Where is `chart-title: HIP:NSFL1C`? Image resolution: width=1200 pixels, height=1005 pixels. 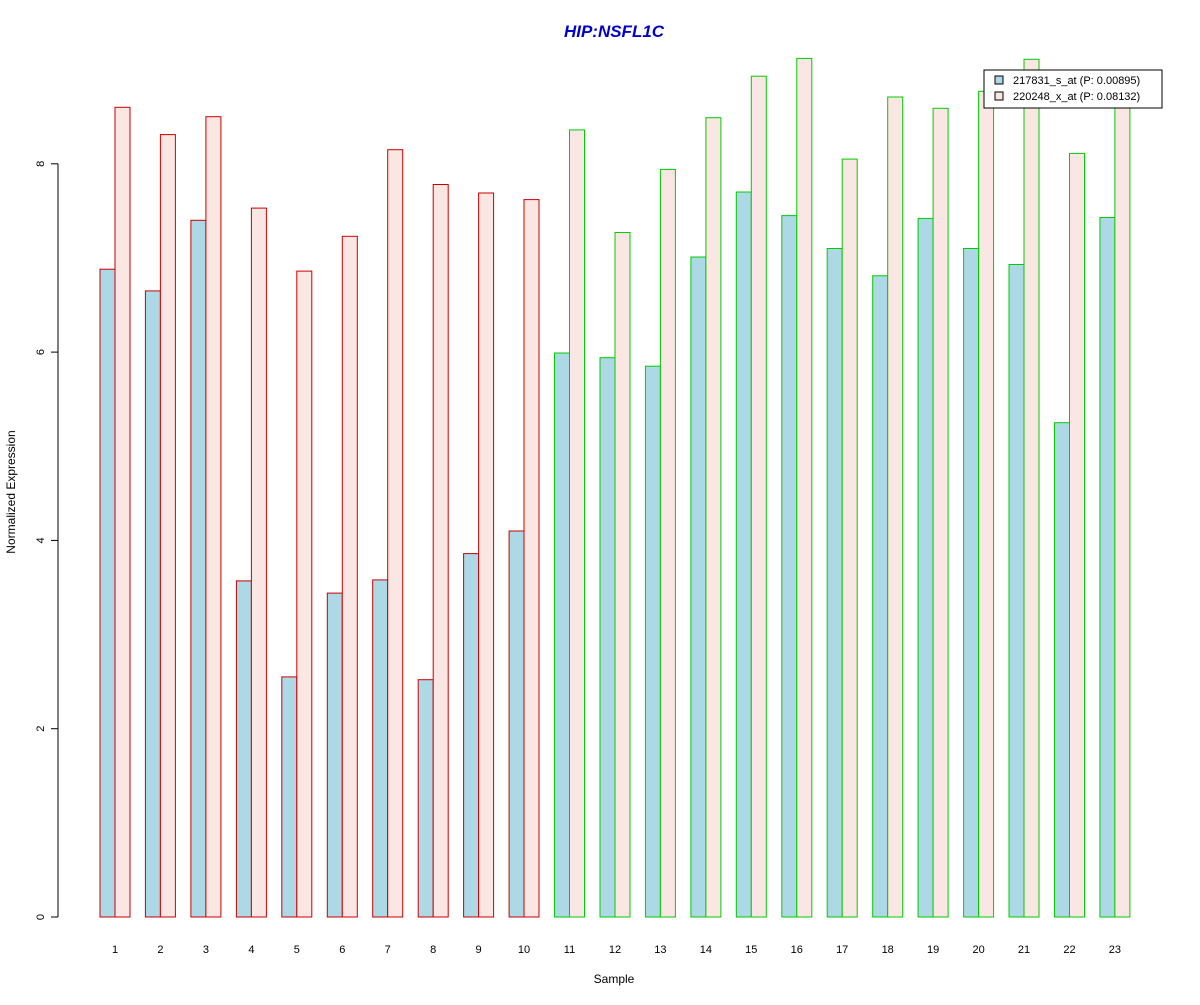 chart-title: HIP:NSFL1C is located at coordinates (614, 31).